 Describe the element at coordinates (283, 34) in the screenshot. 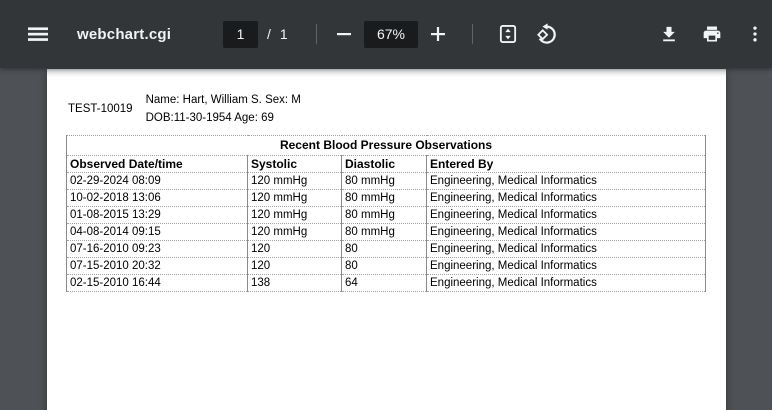

I see `page-total: 1` at that location.